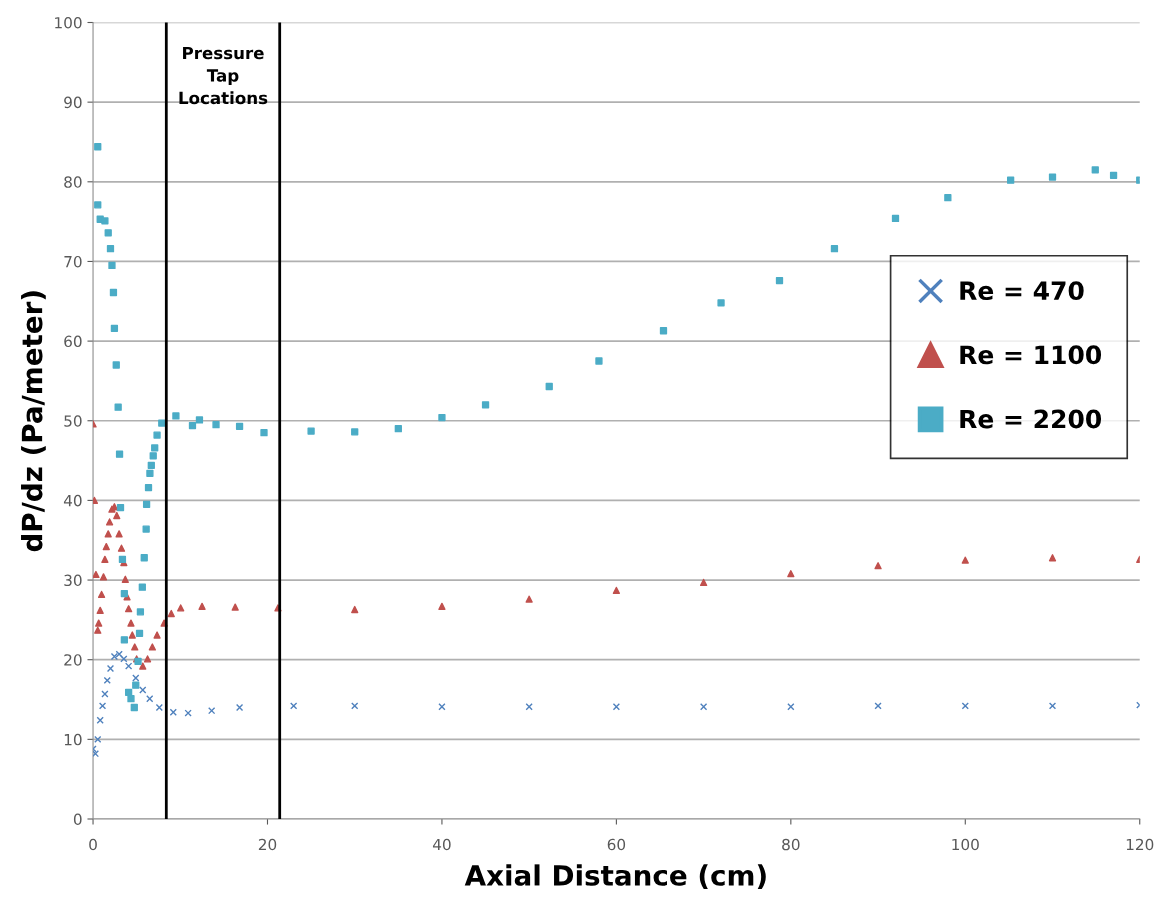 The height and width of the screenshot is (900, 1163). Describe the element at coordinates (33, 421) in the screenshot. I see `y-axis-title: dP/dz (Pa/meter)` at that location.